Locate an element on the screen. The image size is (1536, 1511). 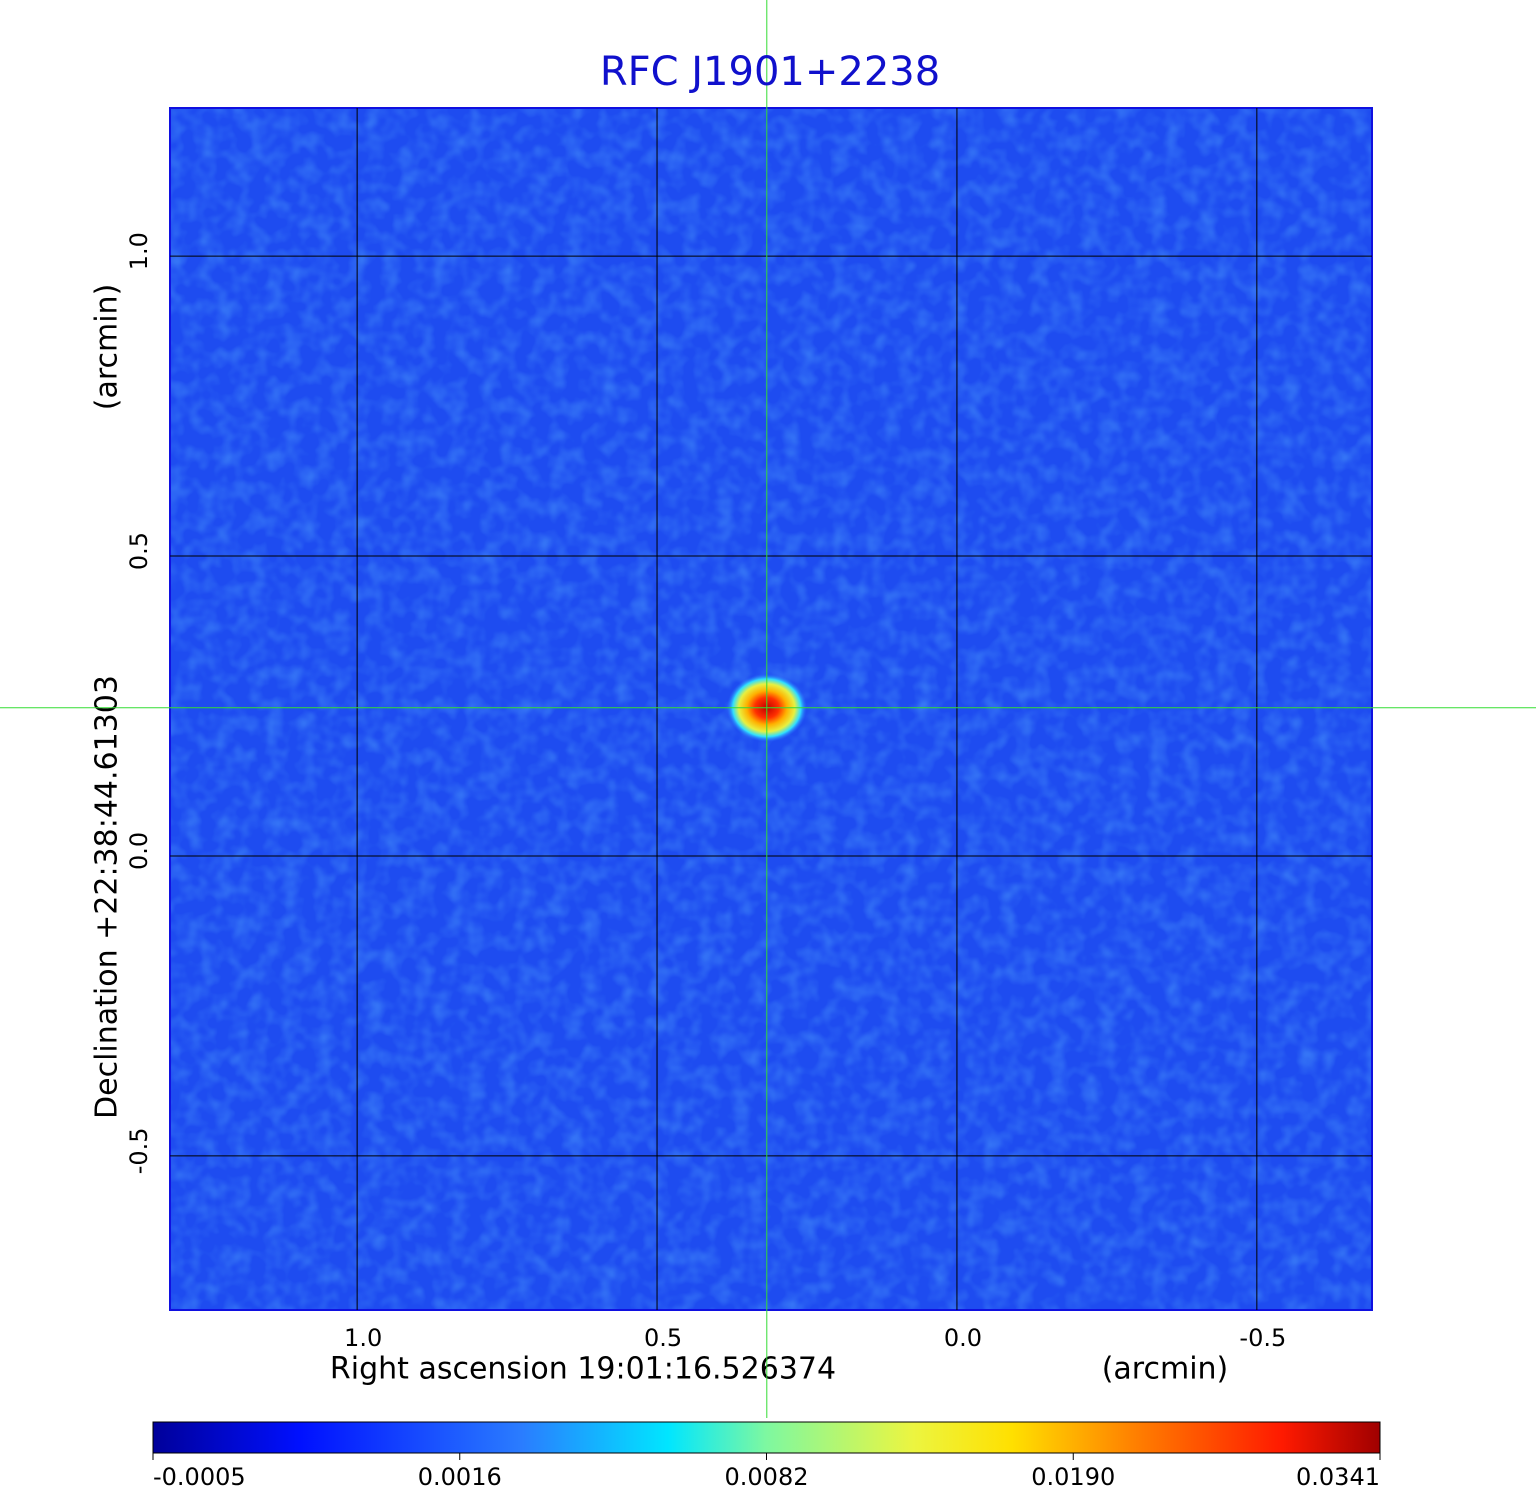
colorbar-tick-label: 0.0190 is located at coordinates (1073, 1477).